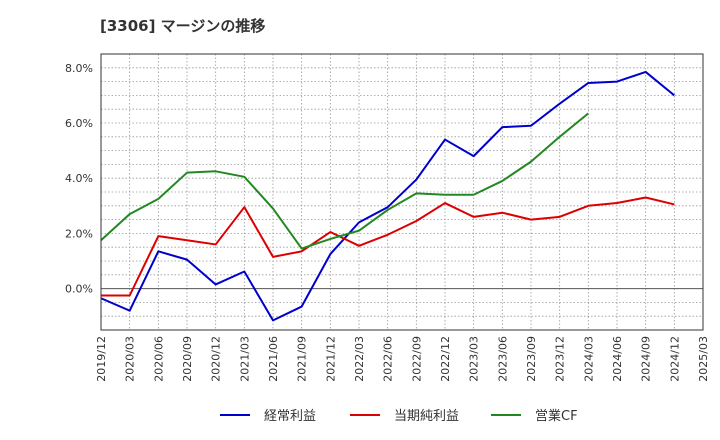 This screenshot has width=720, height=440. I want to click on x-tick-label: 2021/09, so click(302, 359).